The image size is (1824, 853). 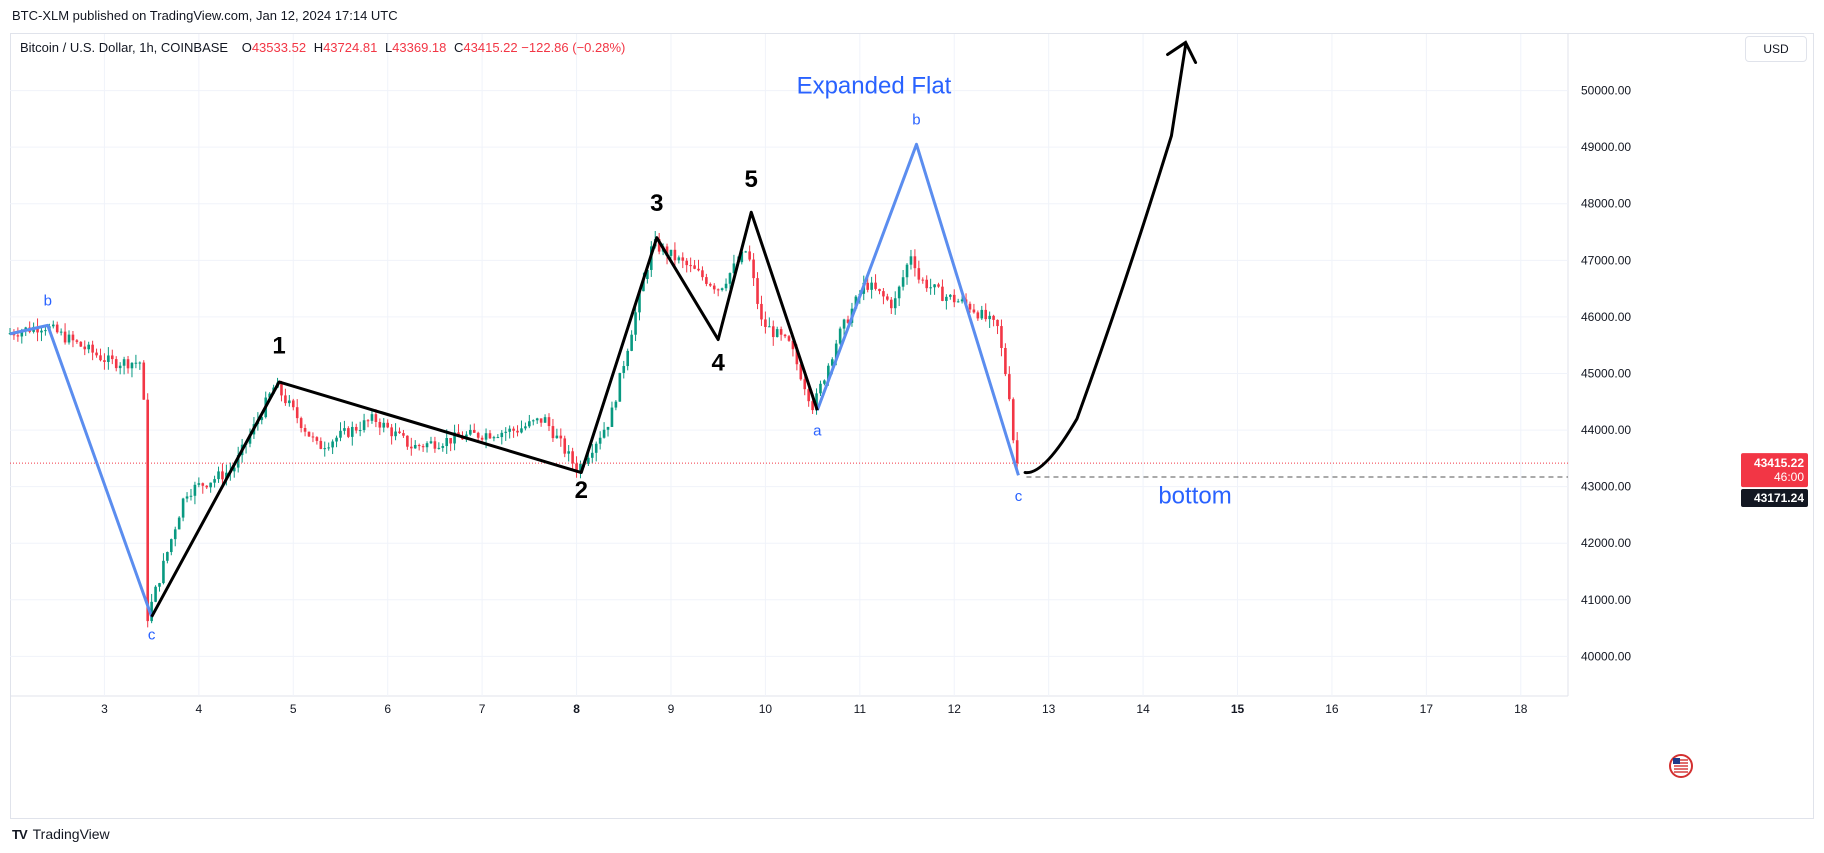 What do you see at coordinates (293, 709) in the screenshot?
I see `time-tick-label: 5` at bounding box center [293, 709].